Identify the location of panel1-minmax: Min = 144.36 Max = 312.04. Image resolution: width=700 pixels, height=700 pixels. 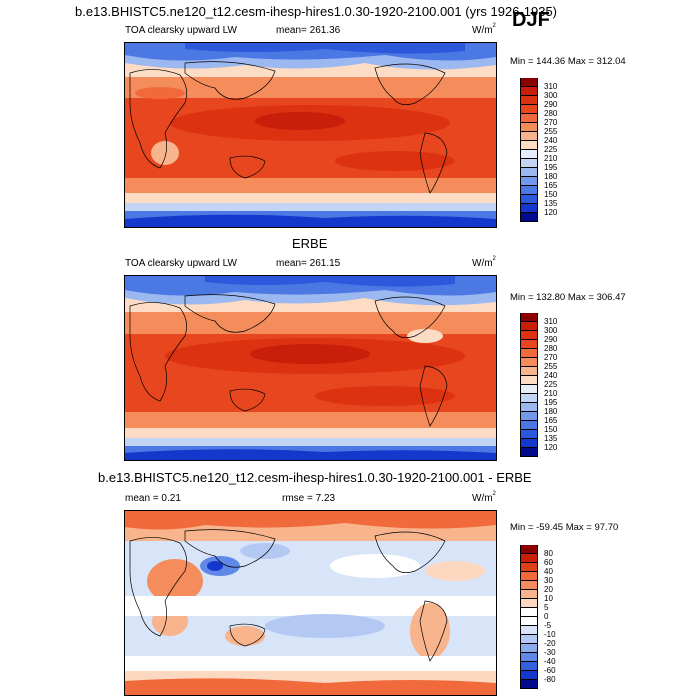
(568, 61).